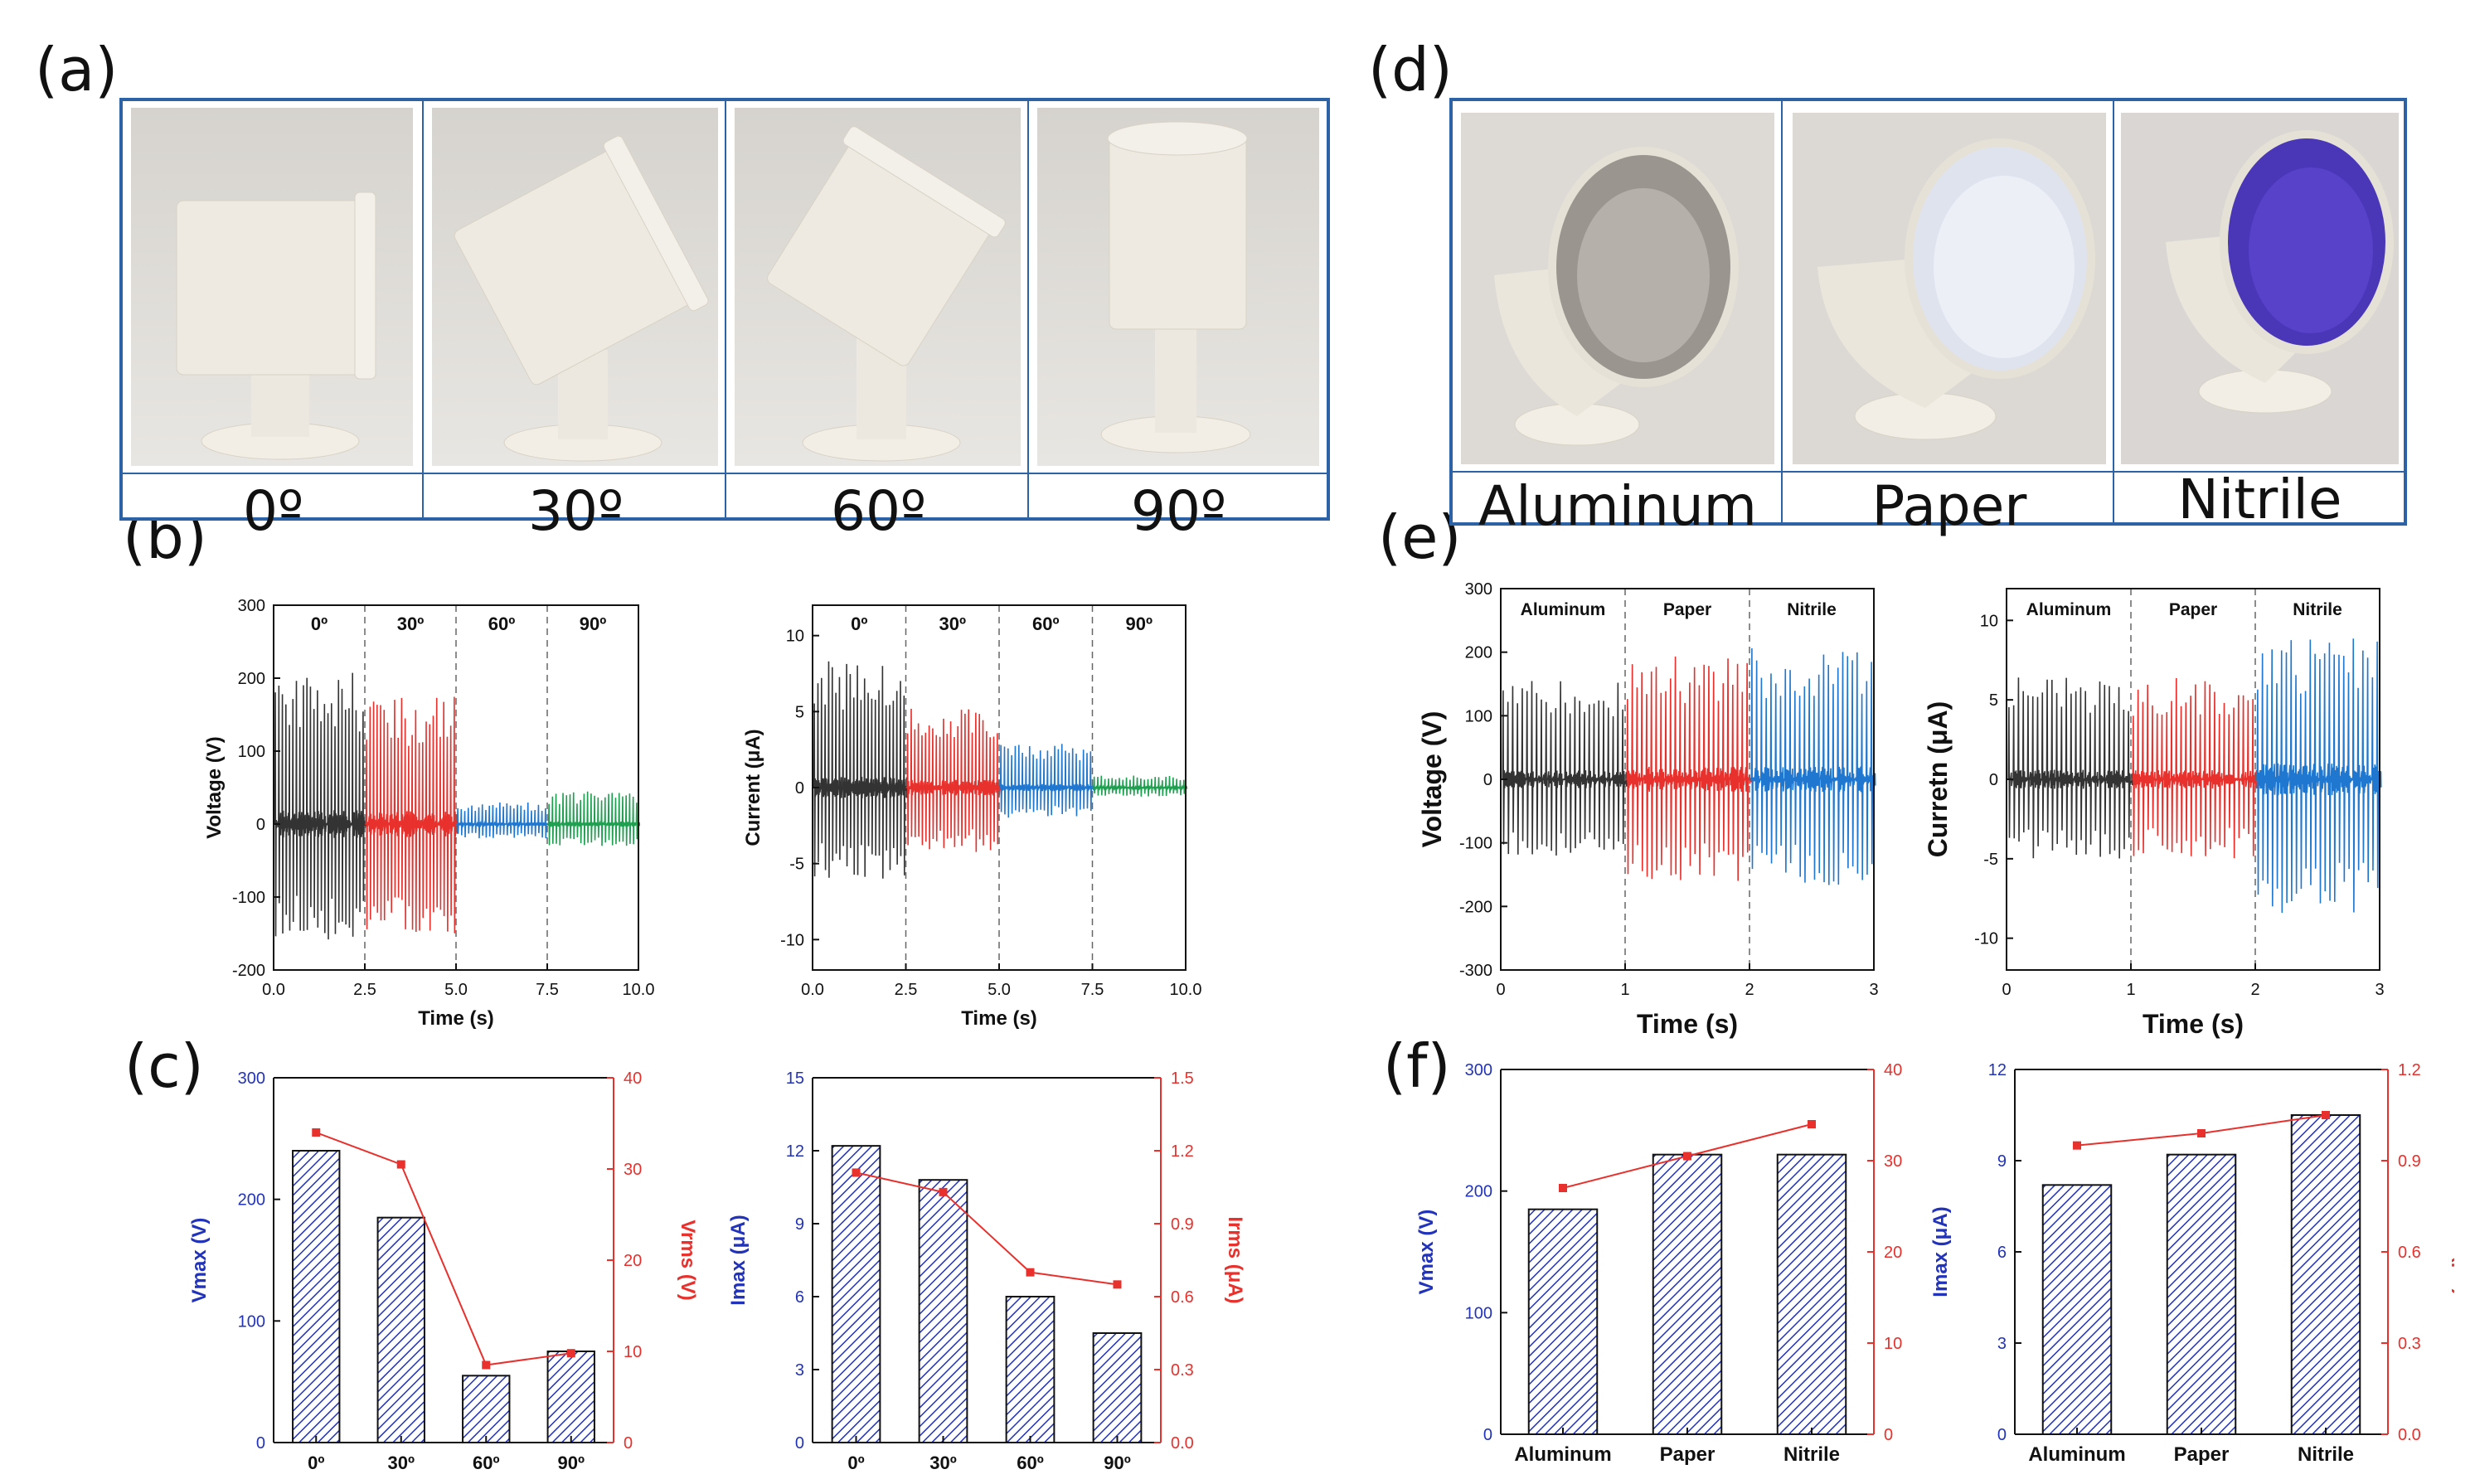 This screenshot has height=1484, width=2475. I want to click on x-category-label: Nitrile, so click(2326, 1455).